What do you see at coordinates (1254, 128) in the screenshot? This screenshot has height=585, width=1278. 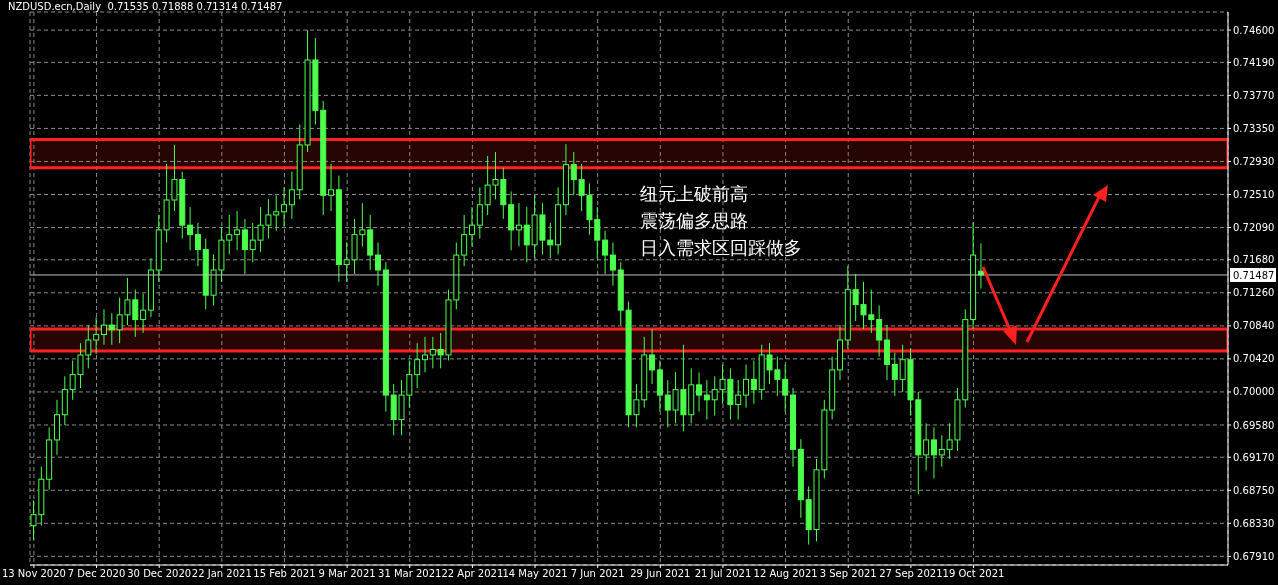 I see `y-tick-label: 0.73350` at bounding box center [1254, 128].